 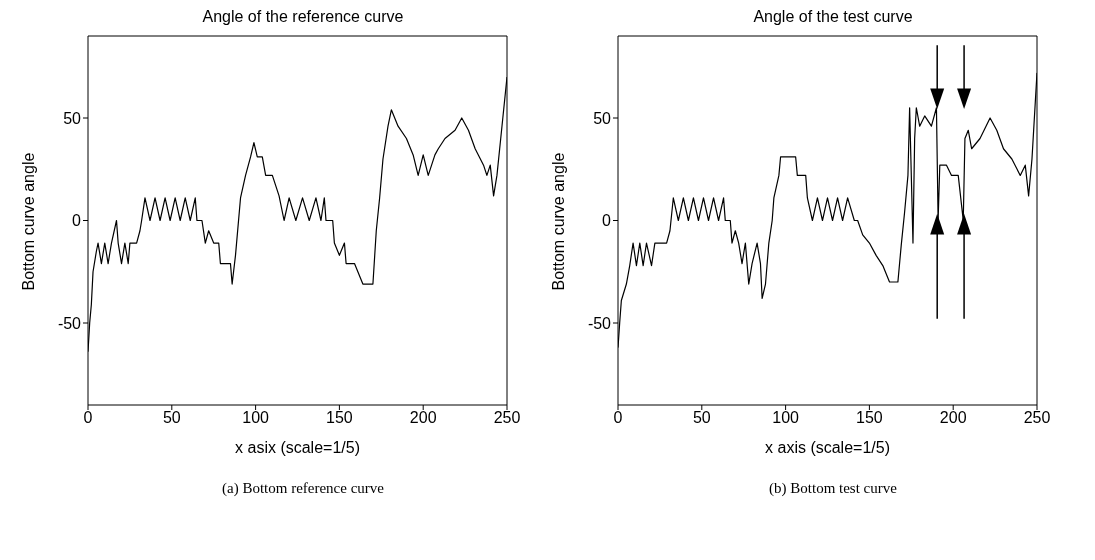 I want to click on chart-title: Angle of the reference curve, so click(x=303, y=17).